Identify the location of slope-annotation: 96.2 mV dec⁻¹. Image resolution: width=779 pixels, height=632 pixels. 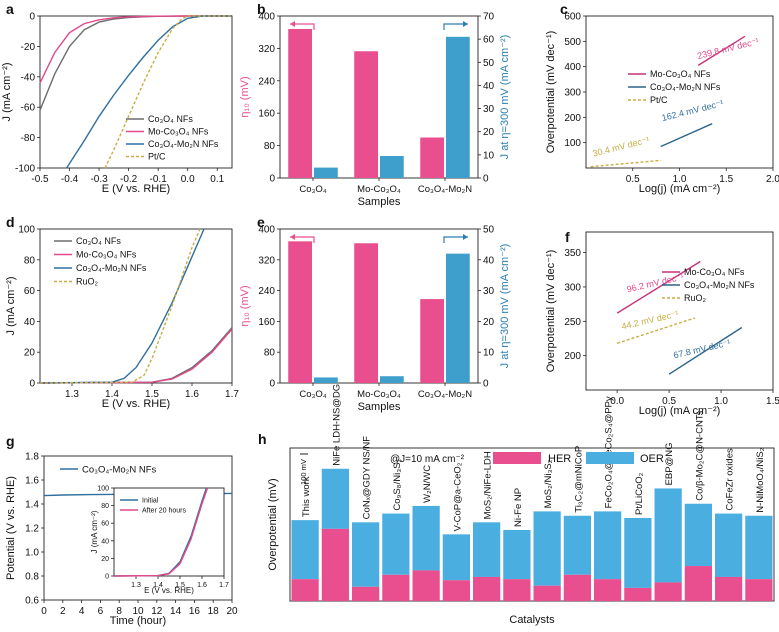
(655, 283).